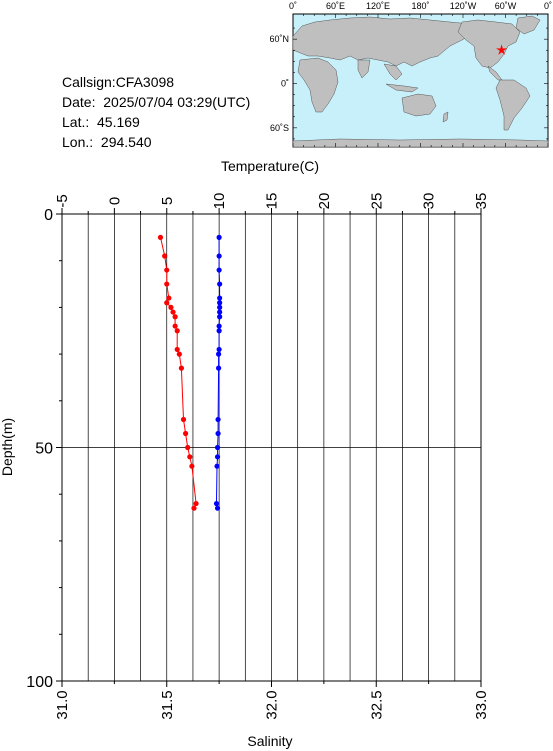 The height and width of the screenshot is (751, 553). I want to click on land-se-asia, so click(393, 72).